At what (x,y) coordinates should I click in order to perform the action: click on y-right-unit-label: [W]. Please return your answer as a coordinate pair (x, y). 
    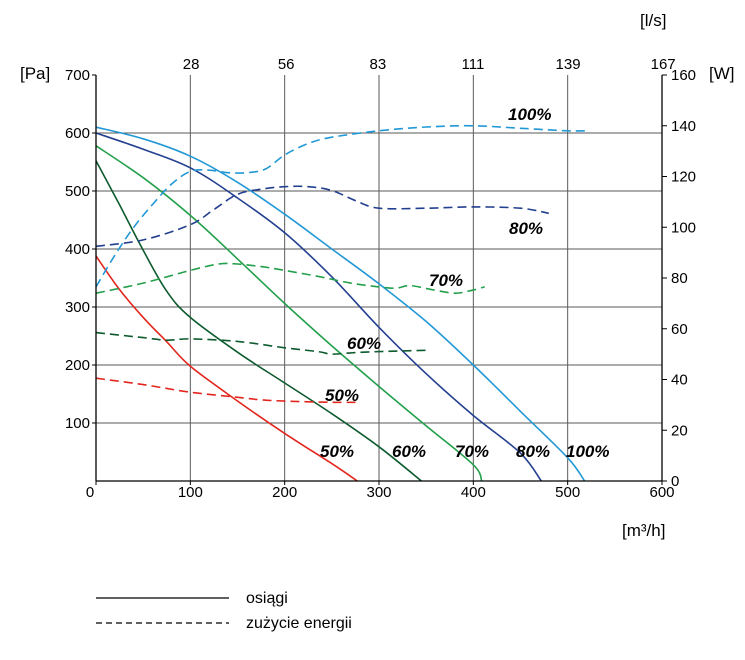
    Looking at the image, I should click on (722, 73).